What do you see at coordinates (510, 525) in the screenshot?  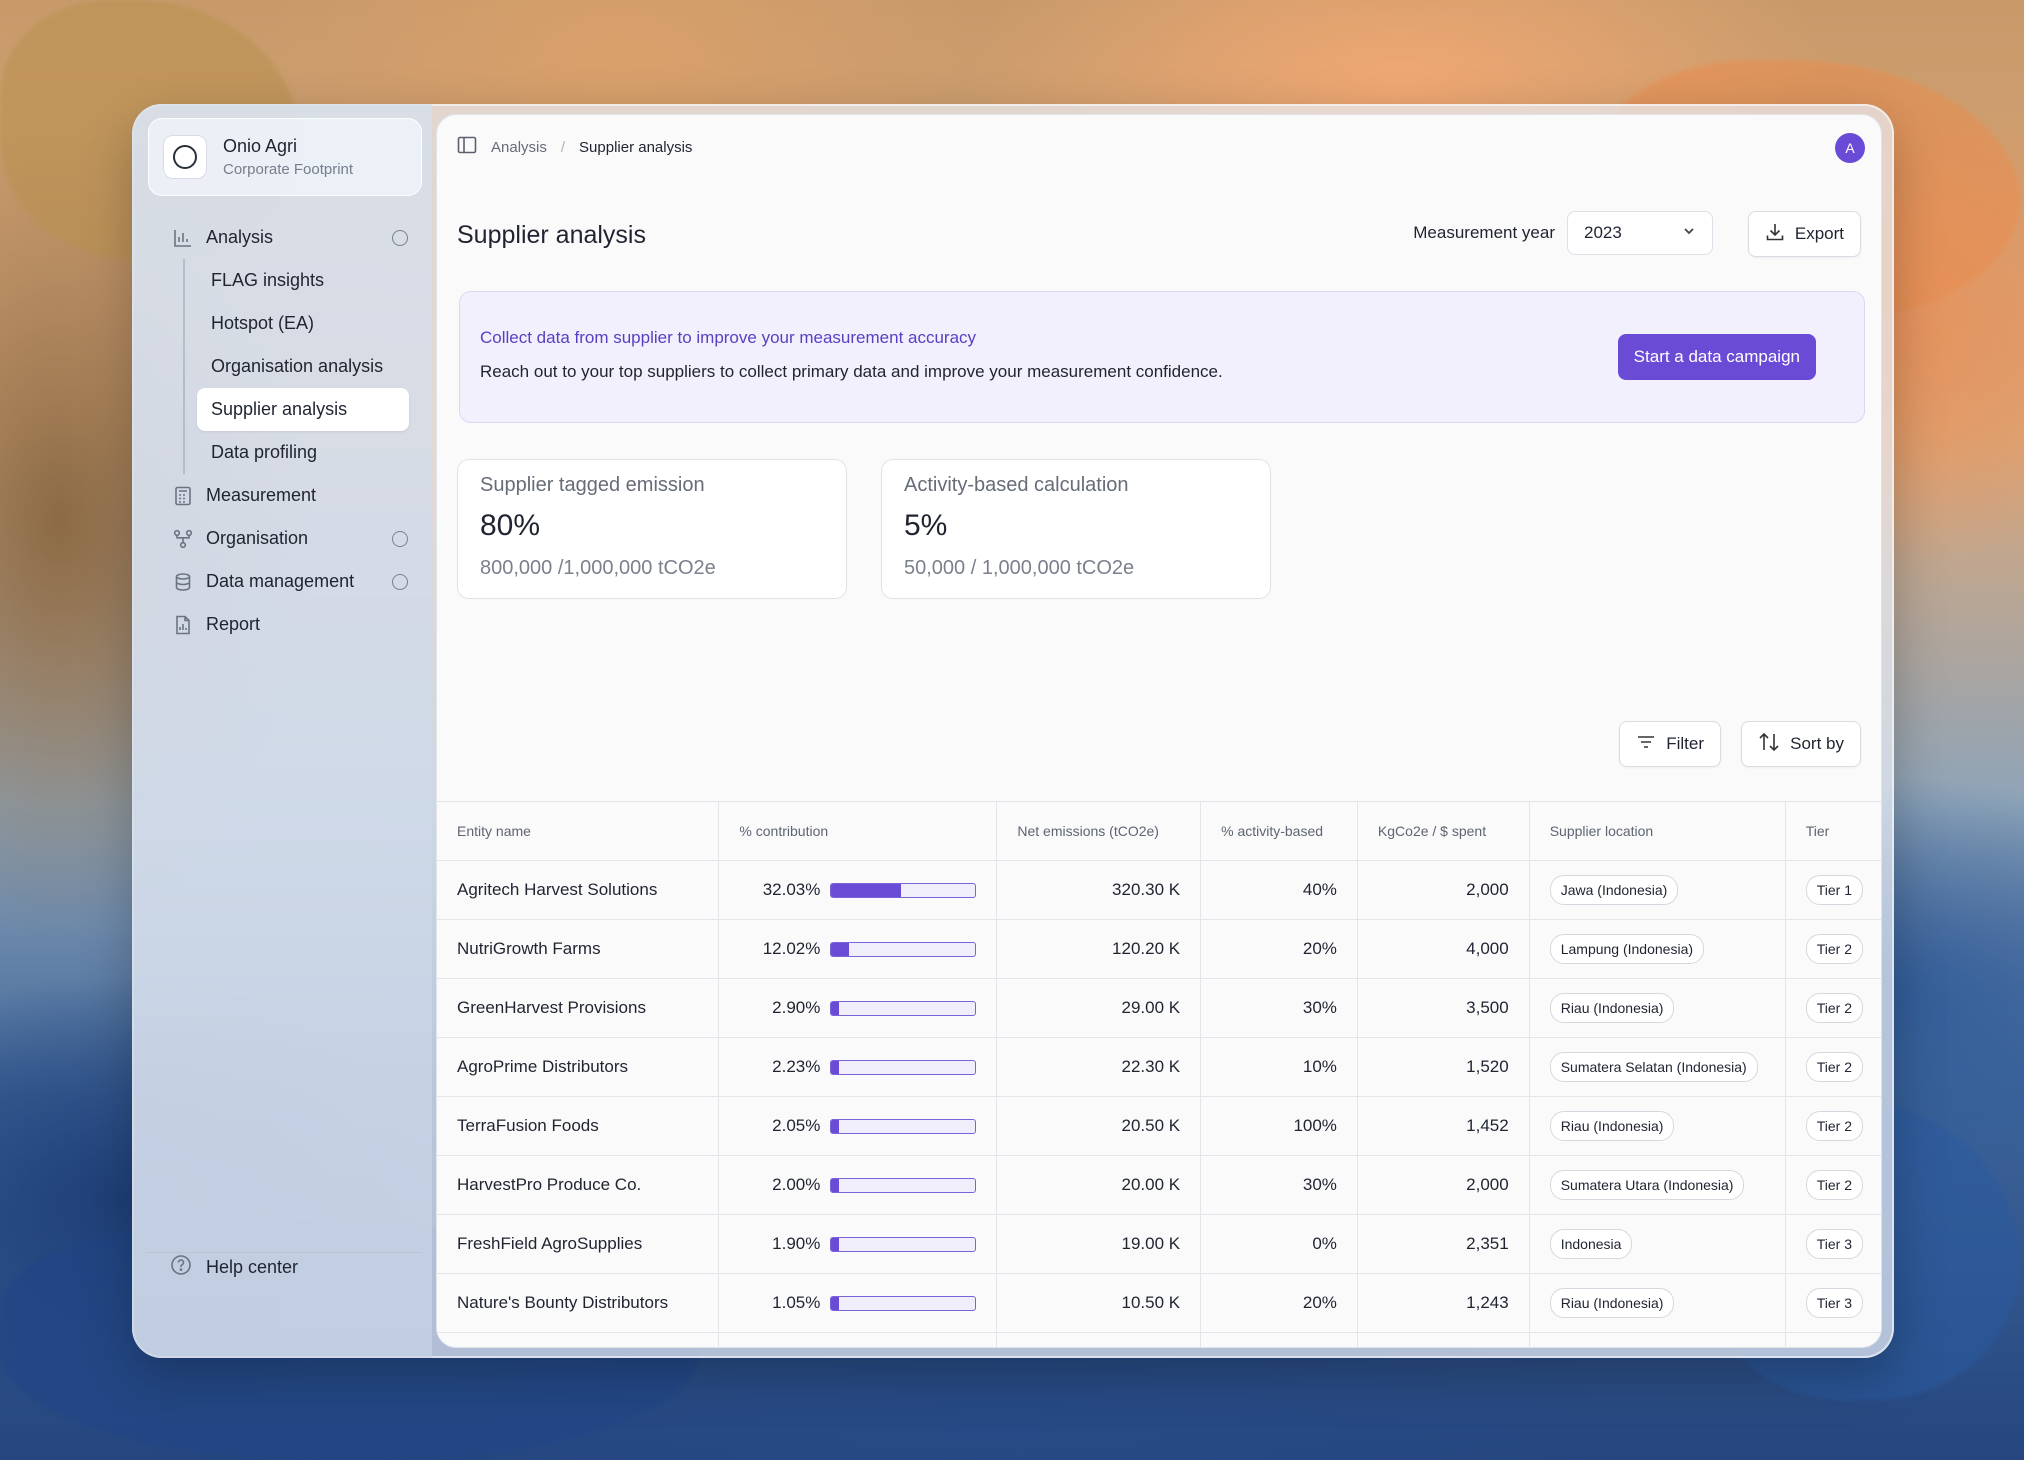 I see `stat-value: 80%` at bounding box center [510, 525].